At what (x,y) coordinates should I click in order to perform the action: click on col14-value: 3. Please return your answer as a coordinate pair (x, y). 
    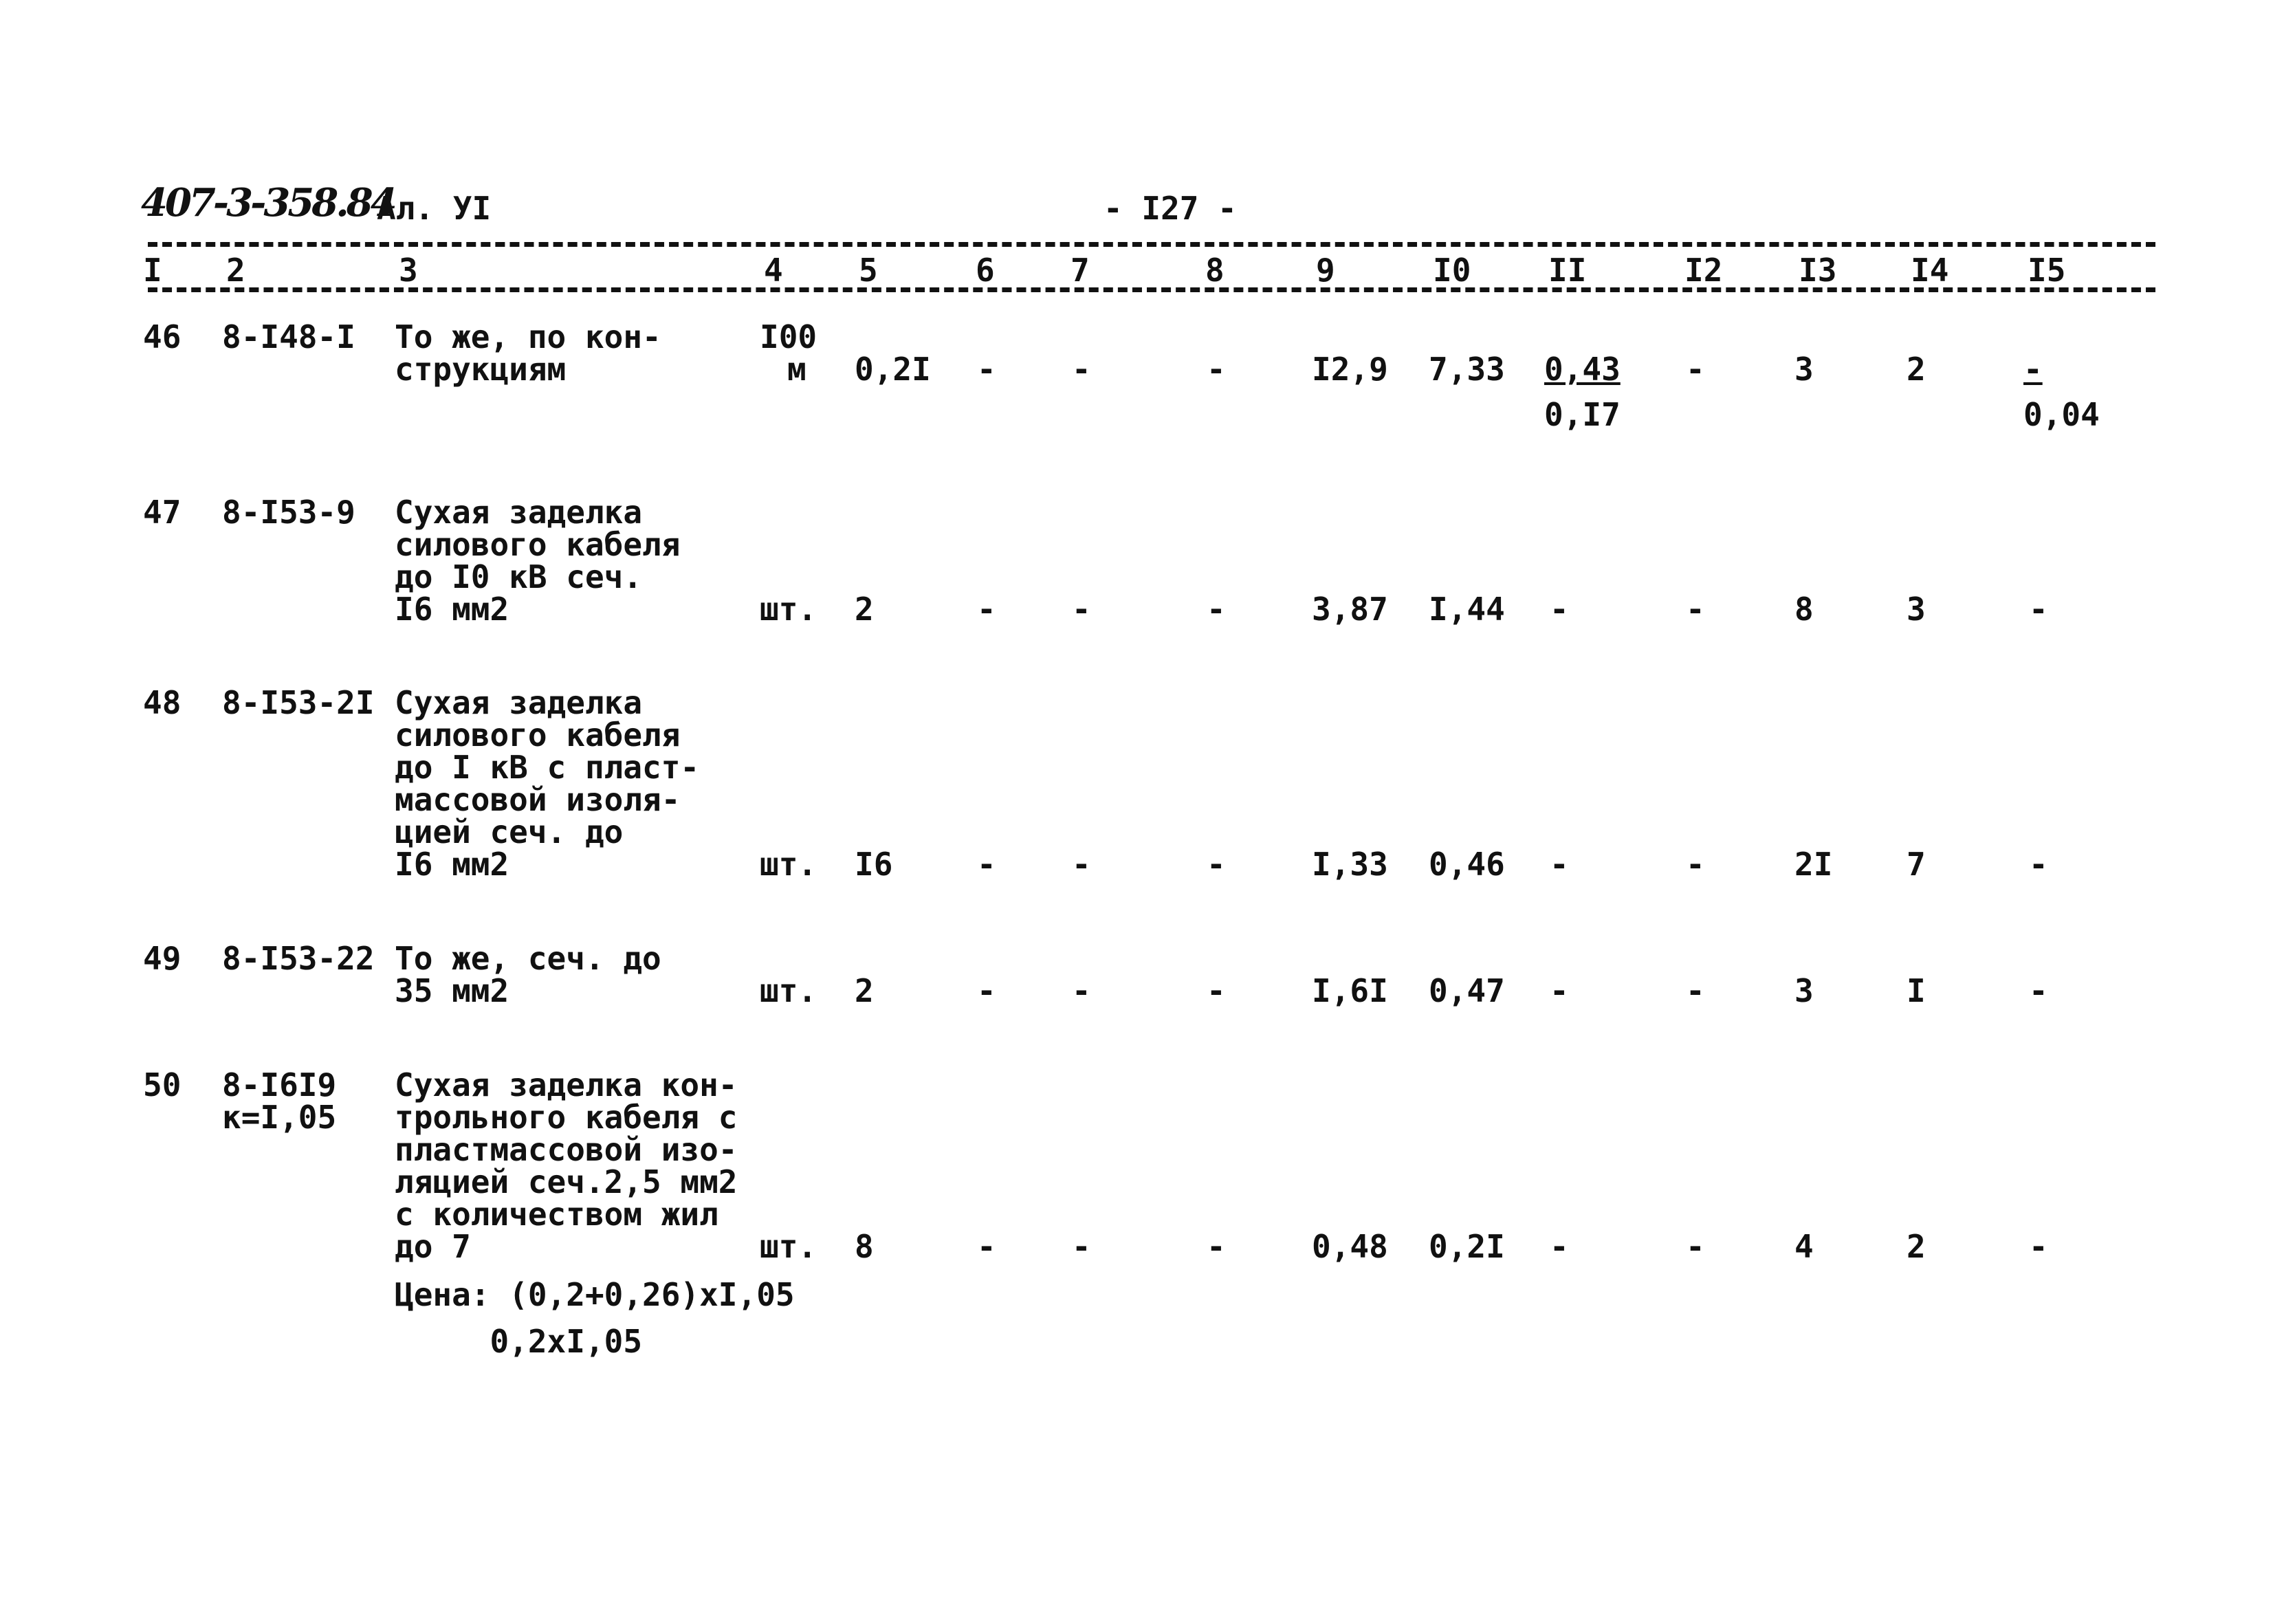
    Looking at the image, I should click on (1916, 609).